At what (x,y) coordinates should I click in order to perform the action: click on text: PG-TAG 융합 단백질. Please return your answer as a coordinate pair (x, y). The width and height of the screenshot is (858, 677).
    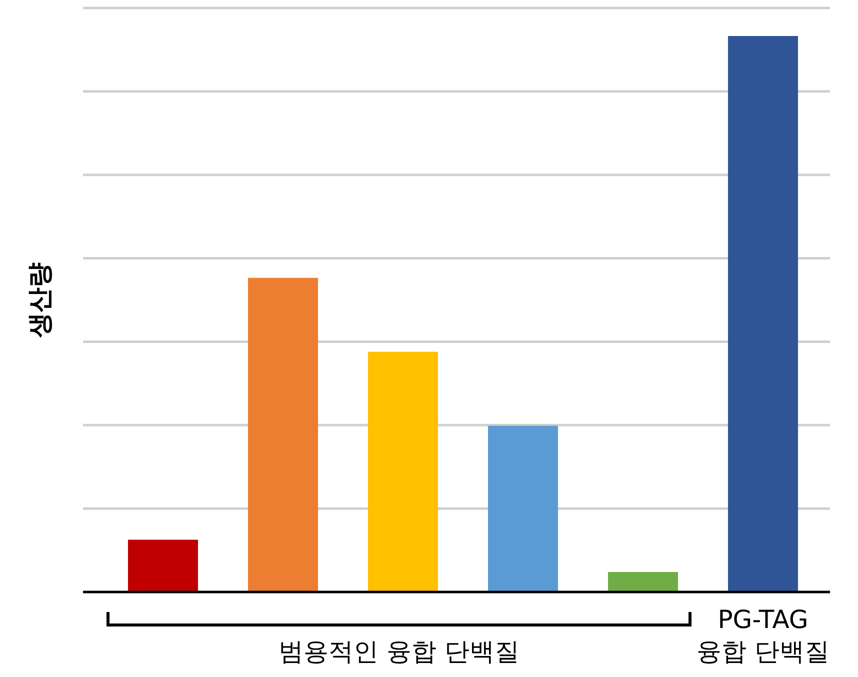
    Looking at the image, I should click on (763, 636).